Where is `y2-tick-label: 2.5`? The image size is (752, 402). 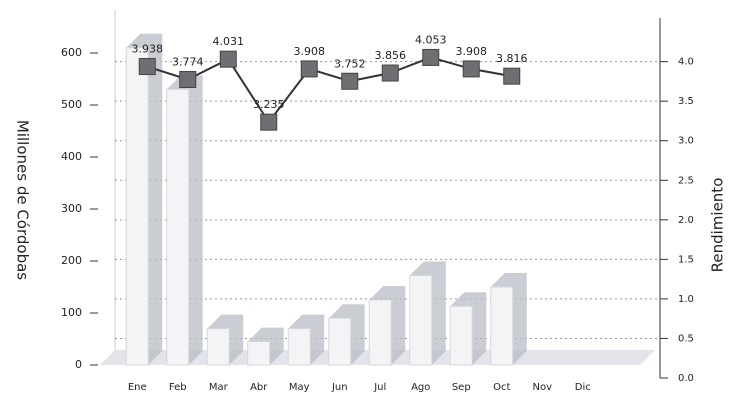 y2-tick-label: 2.5 is located at coordinates (686, 180).